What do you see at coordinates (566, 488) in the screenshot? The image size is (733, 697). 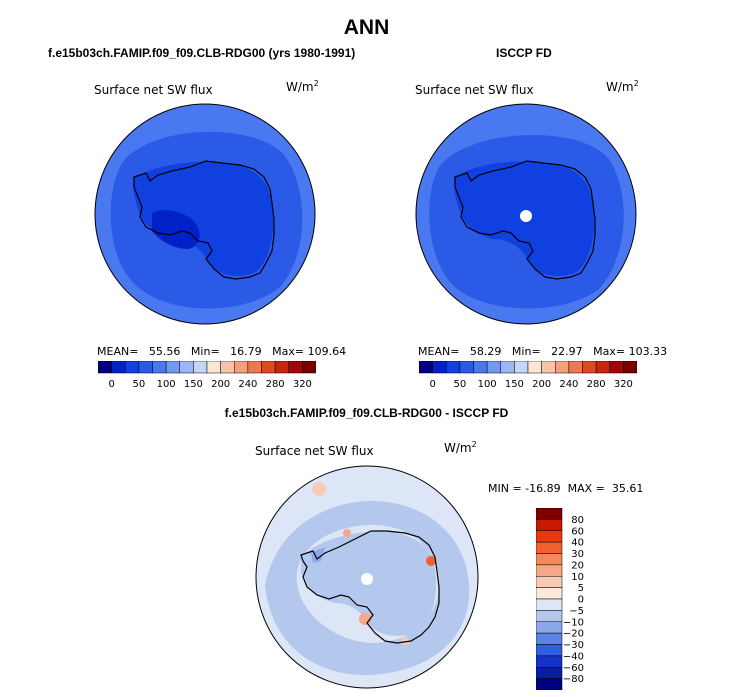 I see `diff-stats: MIN = -16.89 MAX = 35.61` at bounding box center [566, 488].